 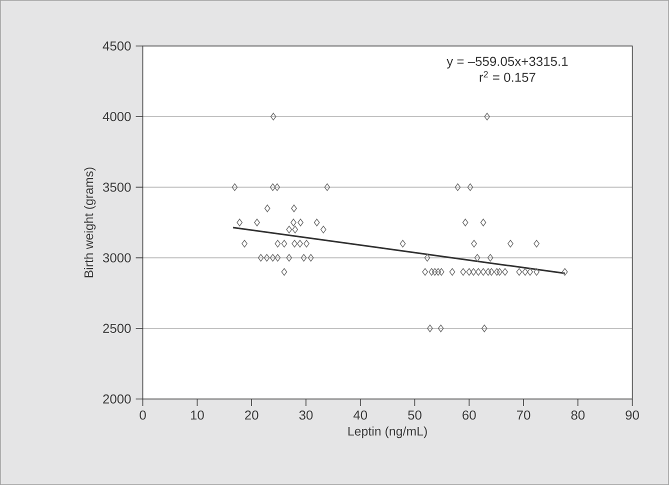 I want to click on y-tick-label: 4500, so click(x=116, y=46).